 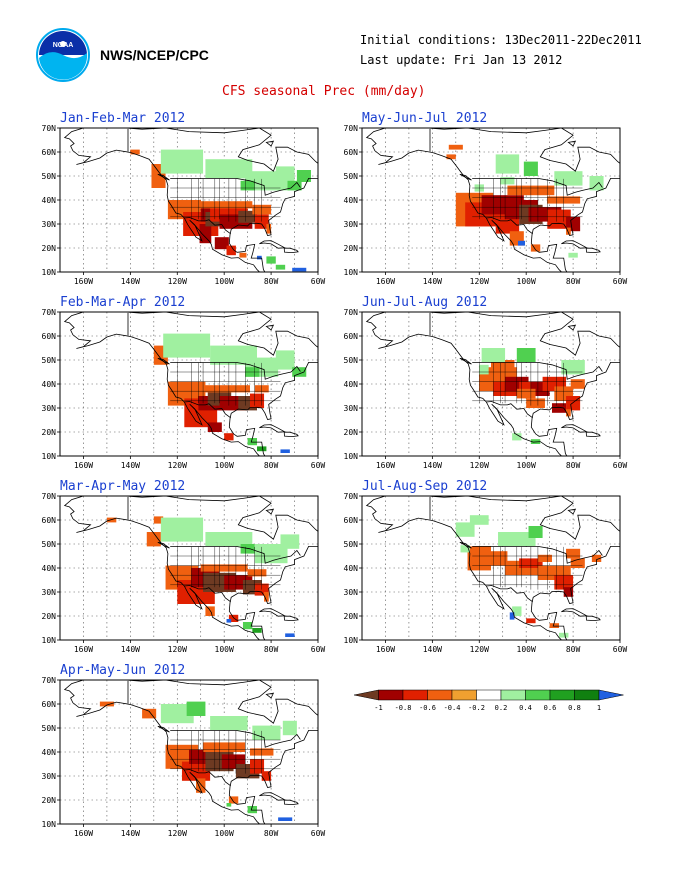 I want to click on legend-tick-label: 0.2, so click(x=501, y=708).